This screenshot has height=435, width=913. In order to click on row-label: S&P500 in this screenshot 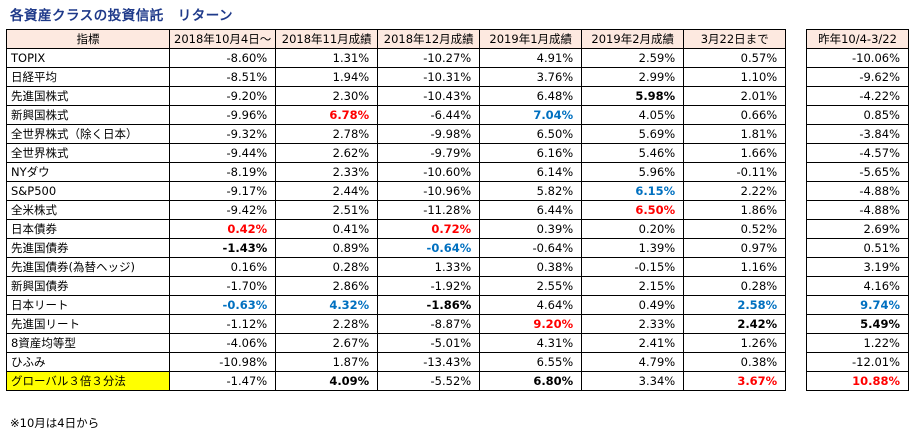, I will do `click(88, 191)`.